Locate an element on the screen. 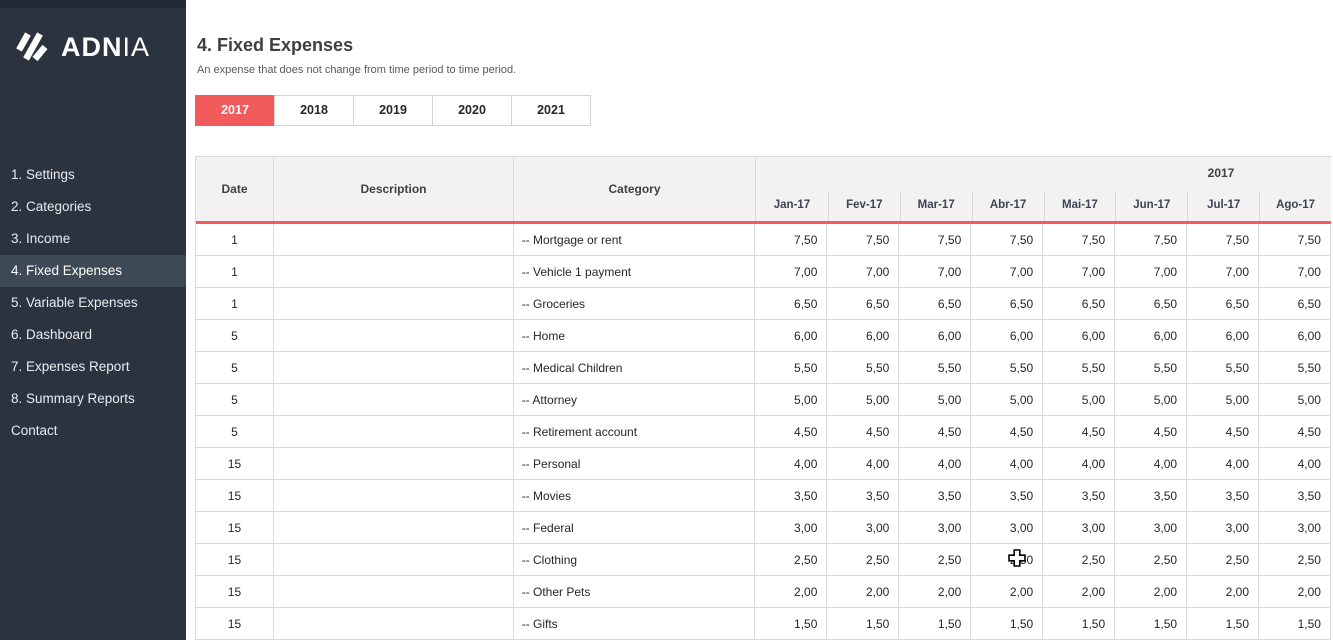  value-cell-jan-17: 7,50 is located at coordinates (791, 239).